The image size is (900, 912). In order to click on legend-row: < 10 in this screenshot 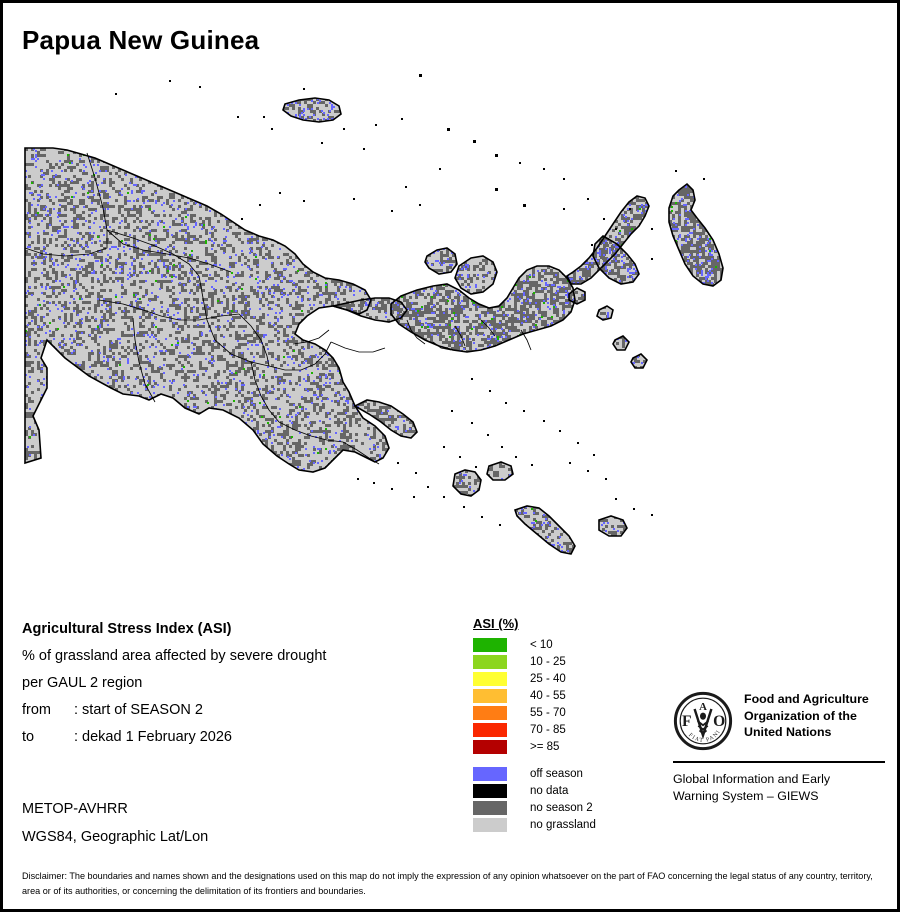, I will do `click(519, 644)`.